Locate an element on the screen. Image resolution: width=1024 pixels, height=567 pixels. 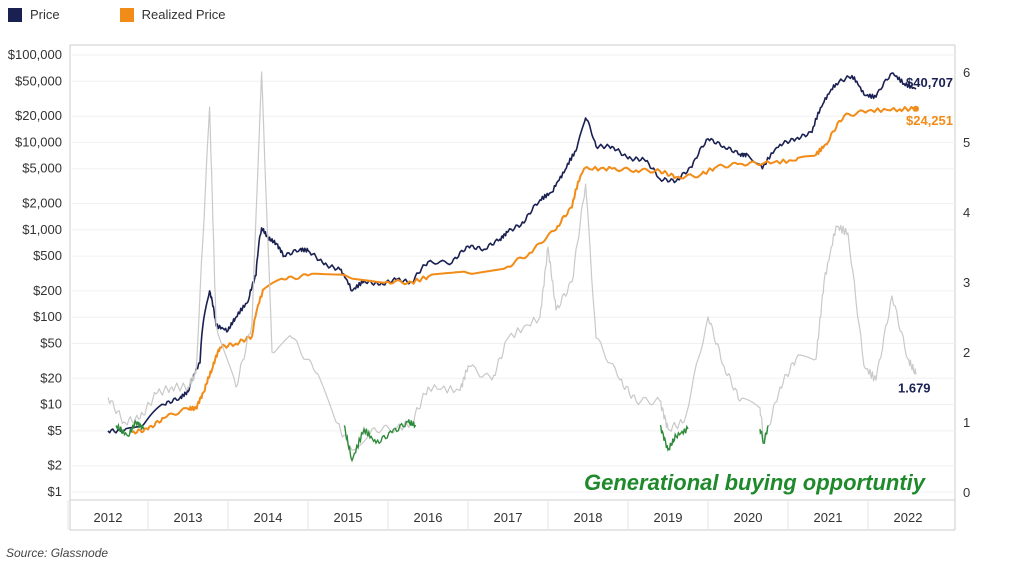
y-left-tick-label: $50,000 is located at coordinates (38, 80).